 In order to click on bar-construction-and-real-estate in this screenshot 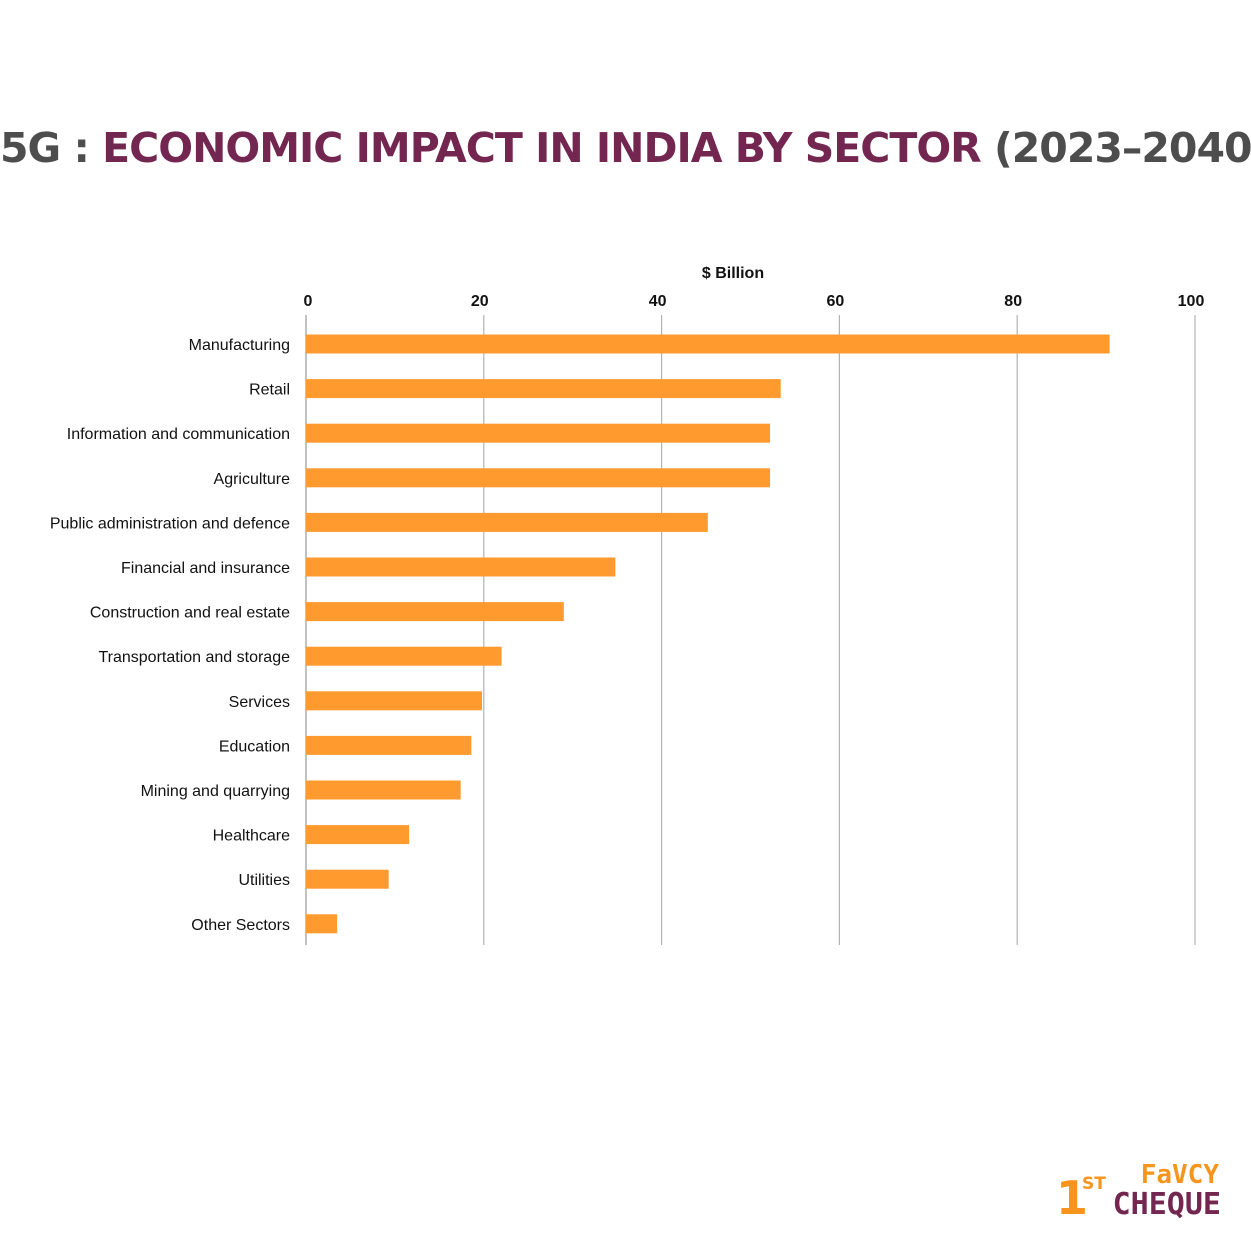, I will do `click(435, 612)`.